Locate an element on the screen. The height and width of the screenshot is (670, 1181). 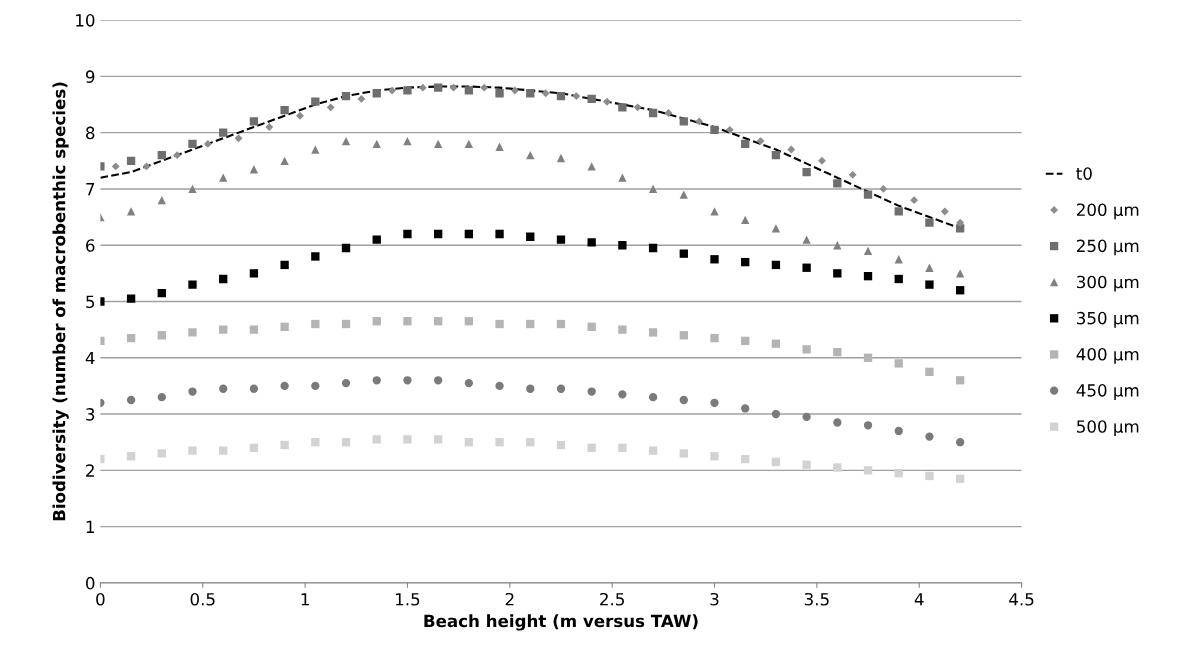
x-tick-label: 2 is located at coordinates (509, 599).